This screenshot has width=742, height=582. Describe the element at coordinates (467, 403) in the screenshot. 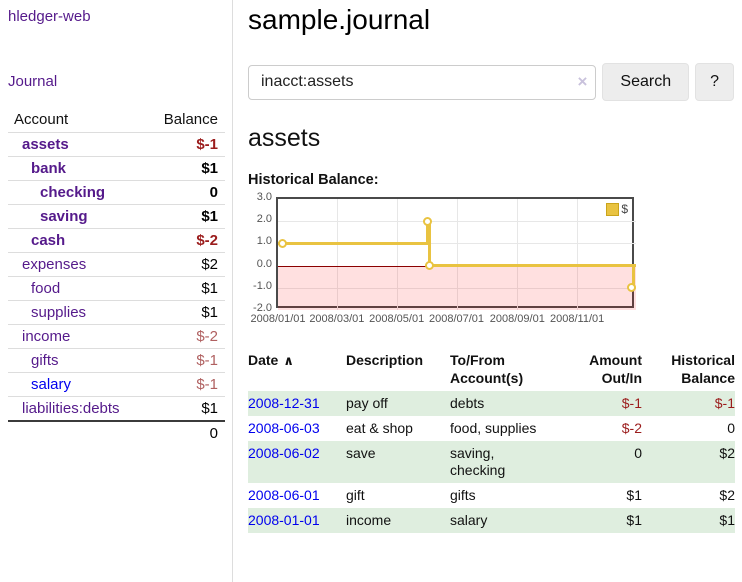

I see `transaction-accounts: debts` at that location.